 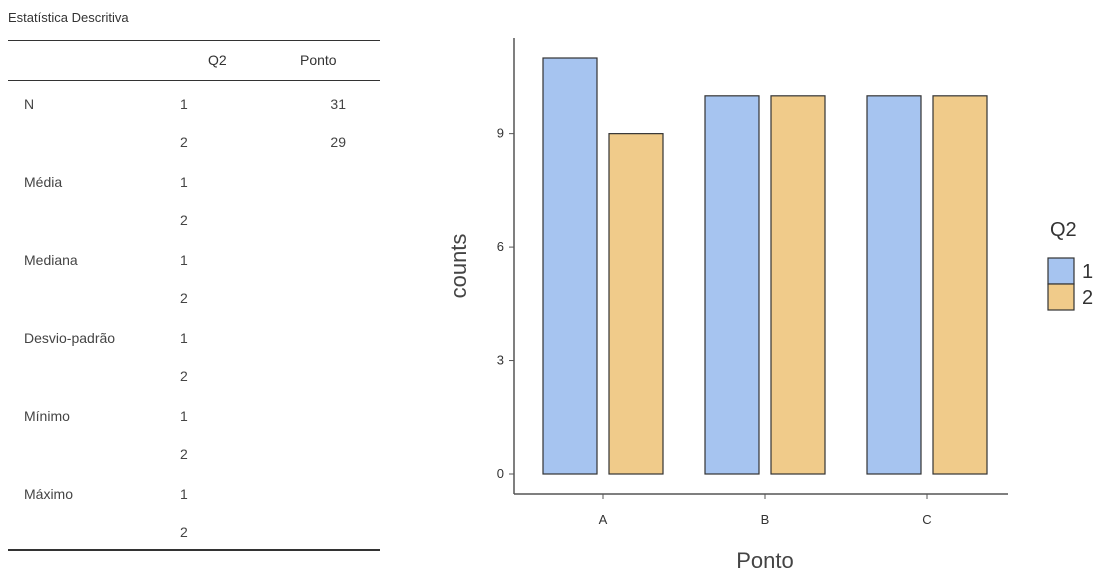 I want to click on stat-label: Mediana, so click(x=51, y=260).